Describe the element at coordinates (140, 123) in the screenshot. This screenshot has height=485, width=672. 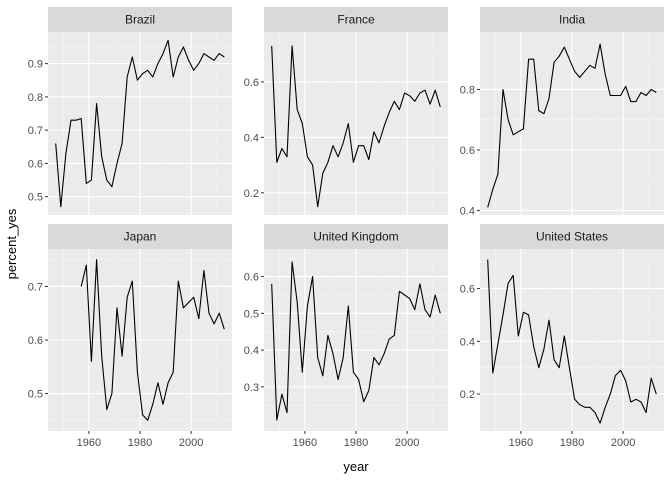
I see `series-line-brazil` at that location.